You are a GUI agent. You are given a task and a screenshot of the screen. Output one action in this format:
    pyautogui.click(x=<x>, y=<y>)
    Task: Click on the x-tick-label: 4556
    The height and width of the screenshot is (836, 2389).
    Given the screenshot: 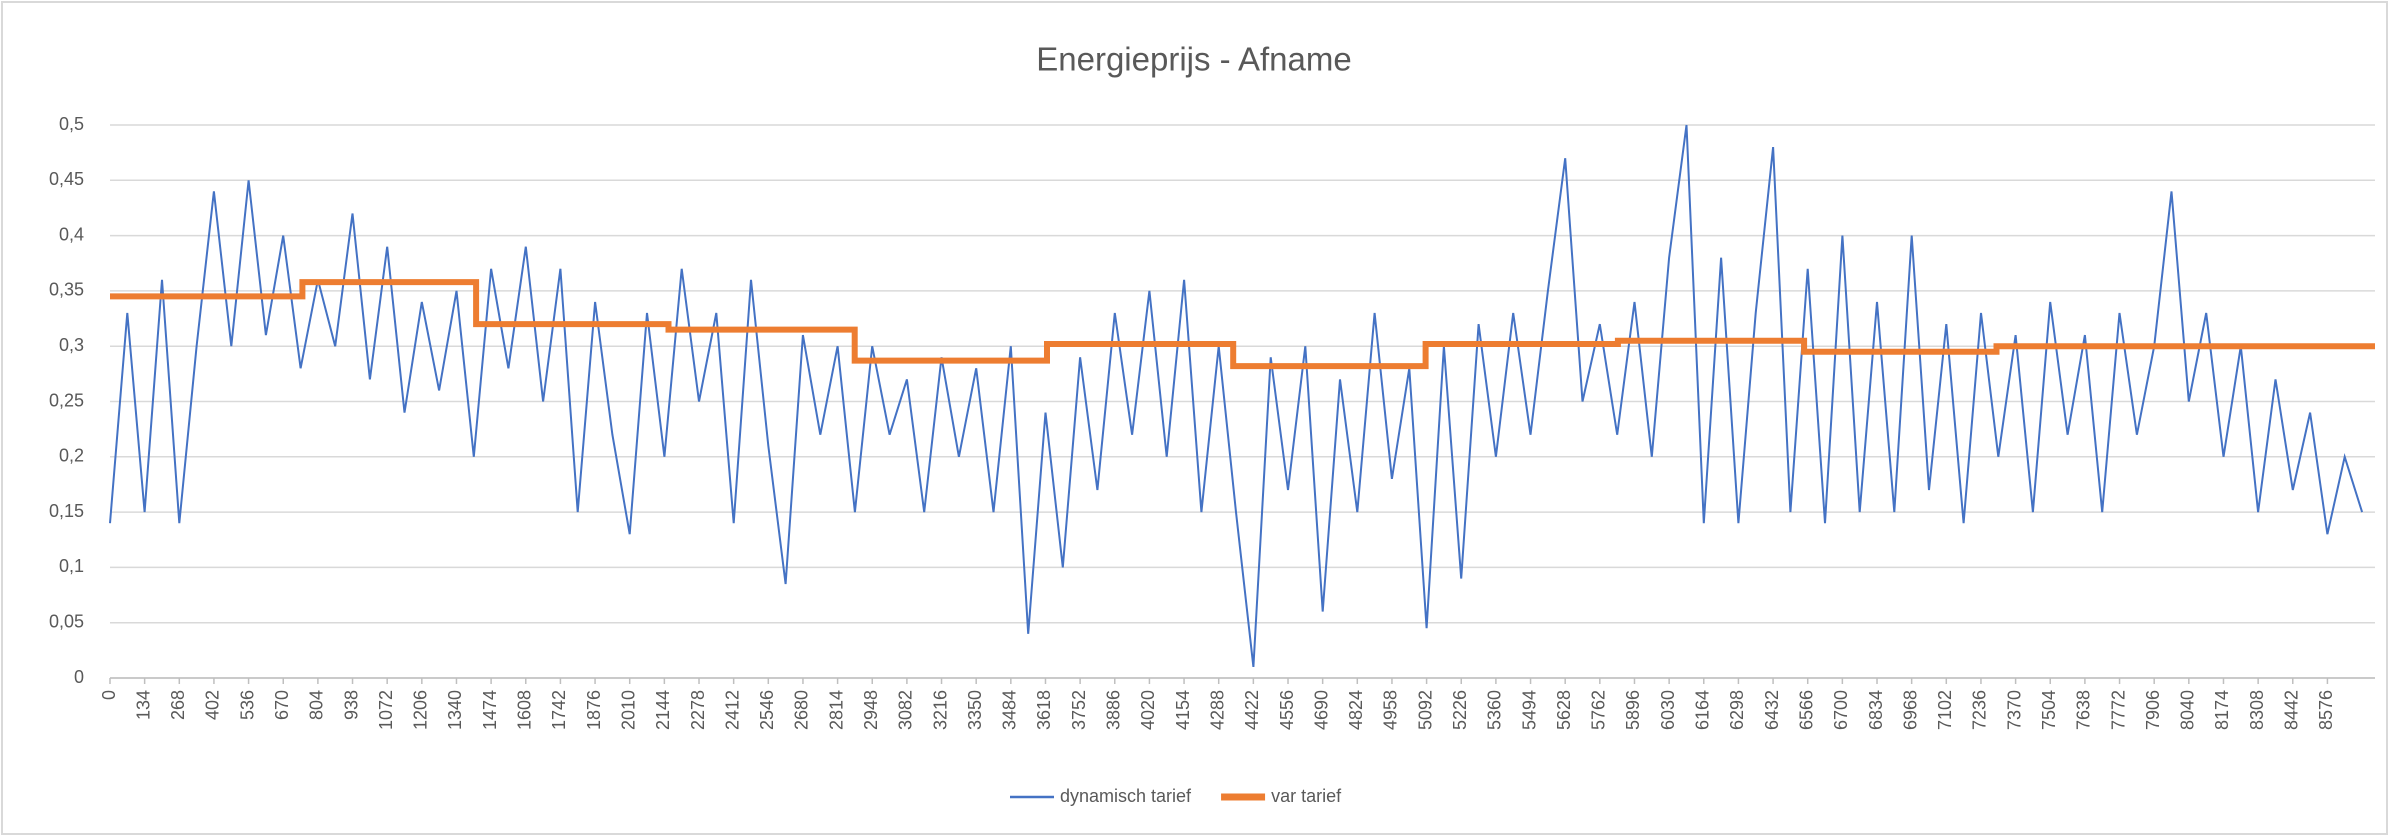 What is the action you would take?
    pyautogui.click(x=1287, y=710)
    